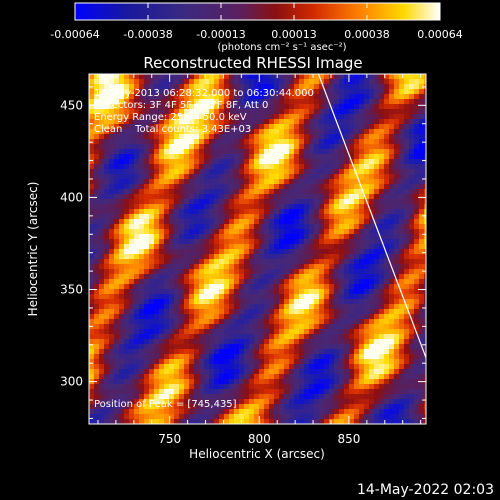 This screenshot has height=500, width=500. Describe the element at coordinates (252, 63) in the screenshot. I see `chart-title: Reconstructed RHESSI Image` at that location.